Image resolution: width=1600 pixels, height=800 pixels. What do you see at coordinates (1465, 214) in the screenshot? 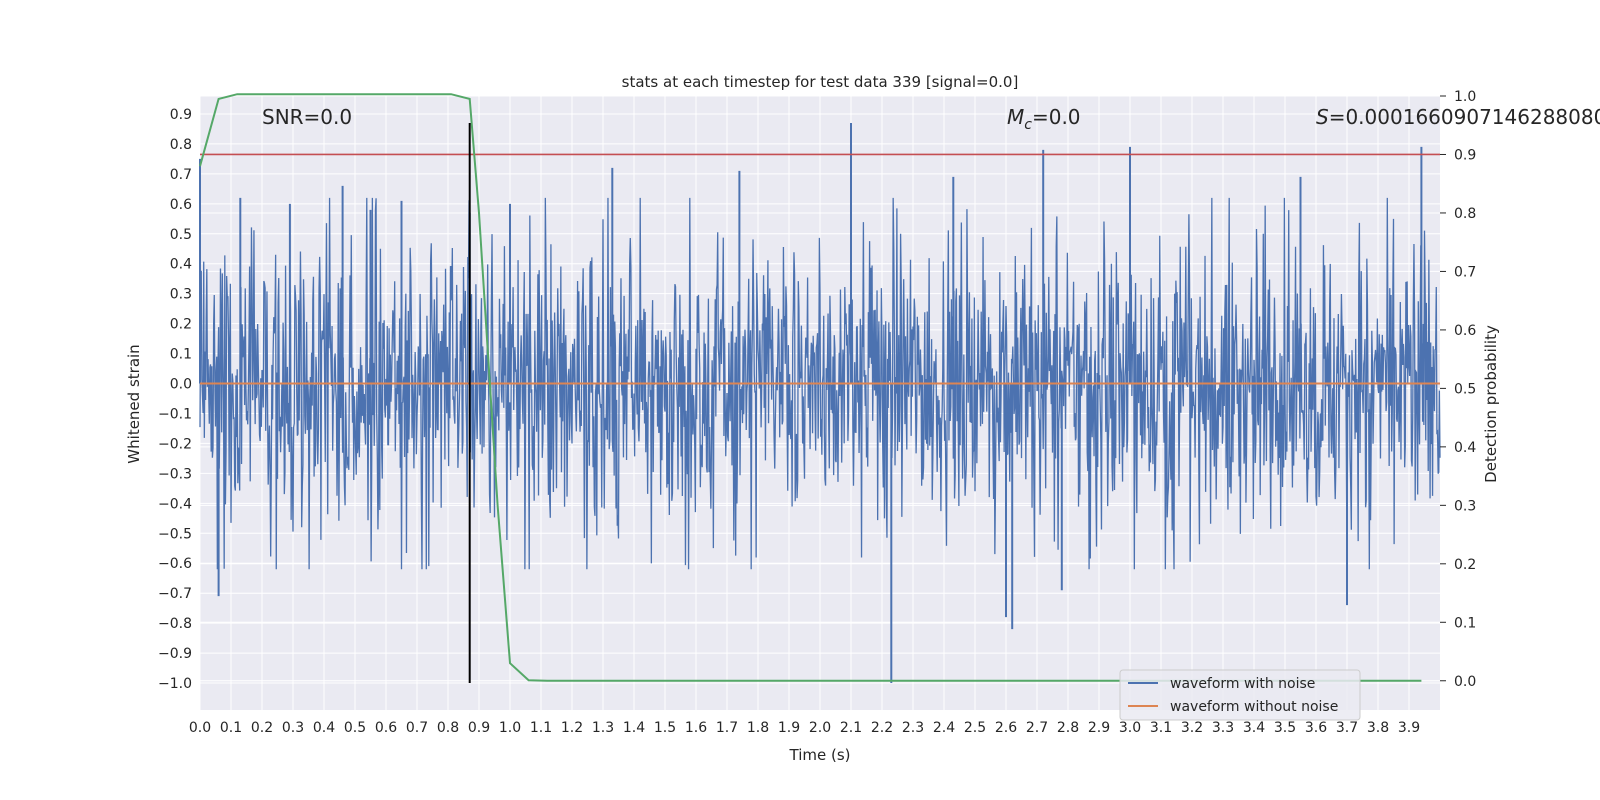
I see `y2-tick-label: 0.8` at bounding box center [1465, 214].